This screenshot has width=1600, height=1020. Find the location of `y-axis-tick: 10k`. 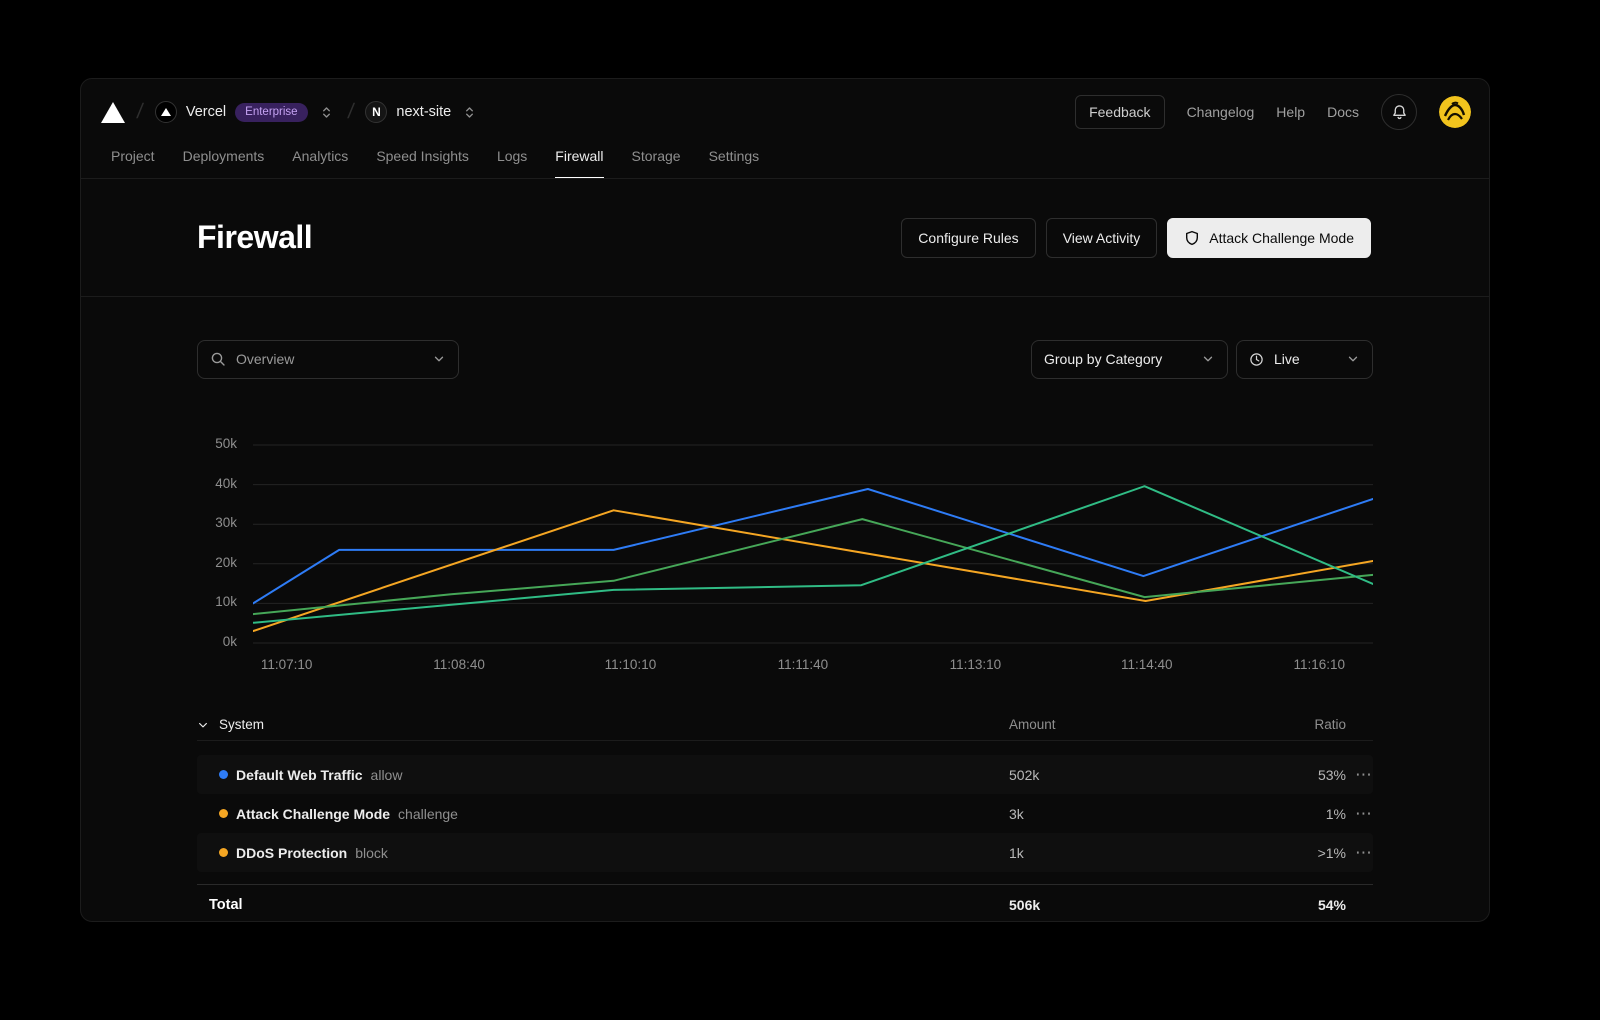

y-axis-tick: 10k is located at coordinates (226, 602).